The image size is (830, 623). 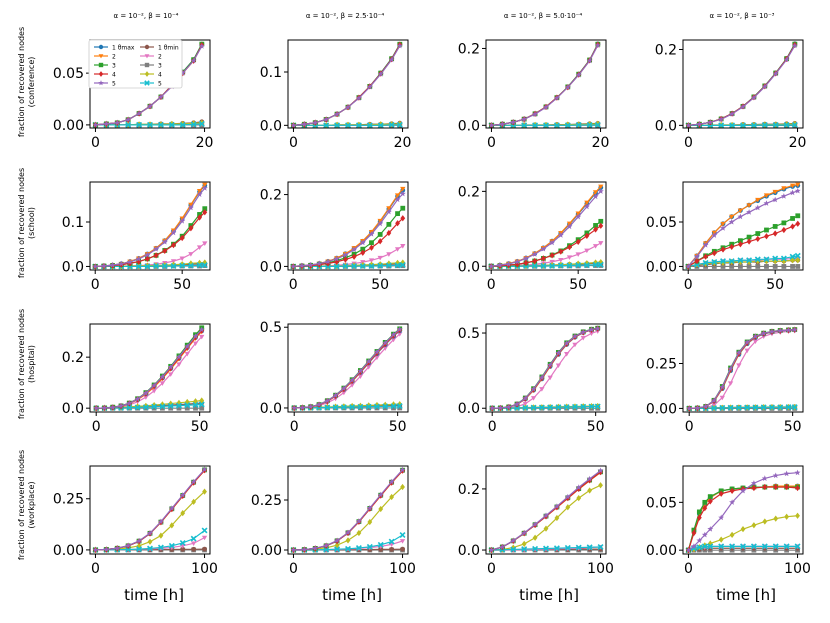 I want to click on x-tick-label: 50, so click(x=398, y=427).